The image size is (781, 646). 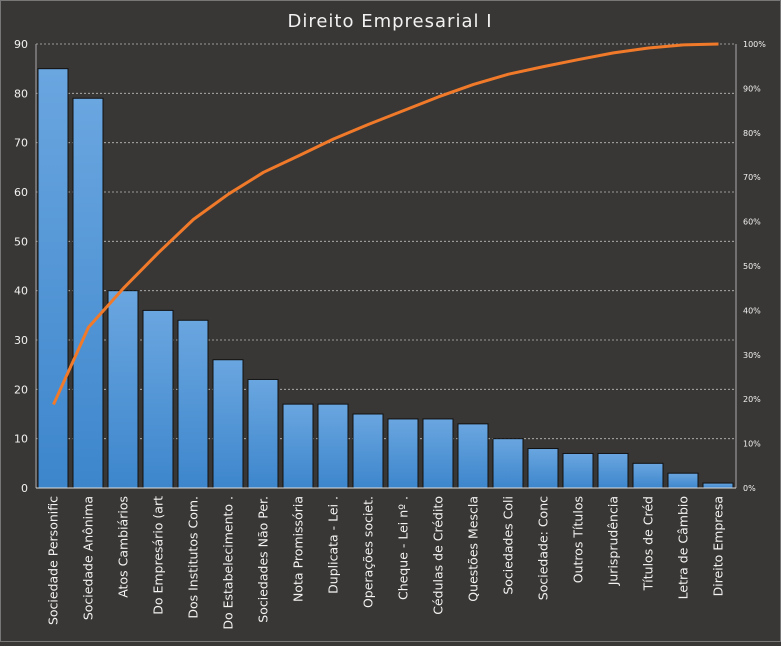 I want to click on y2-tick-label: 0%, so click(x=749, y=488).